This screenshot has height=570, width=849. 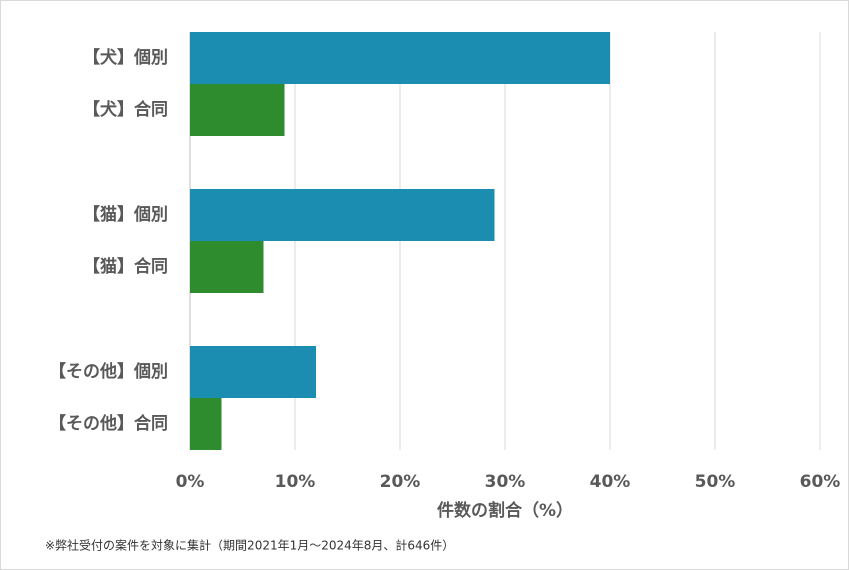 What do you see at coordinates (125, 109) in the screenshot?
I see `y-tick-label: 【犬】合同` at bounding box center [125, 109].